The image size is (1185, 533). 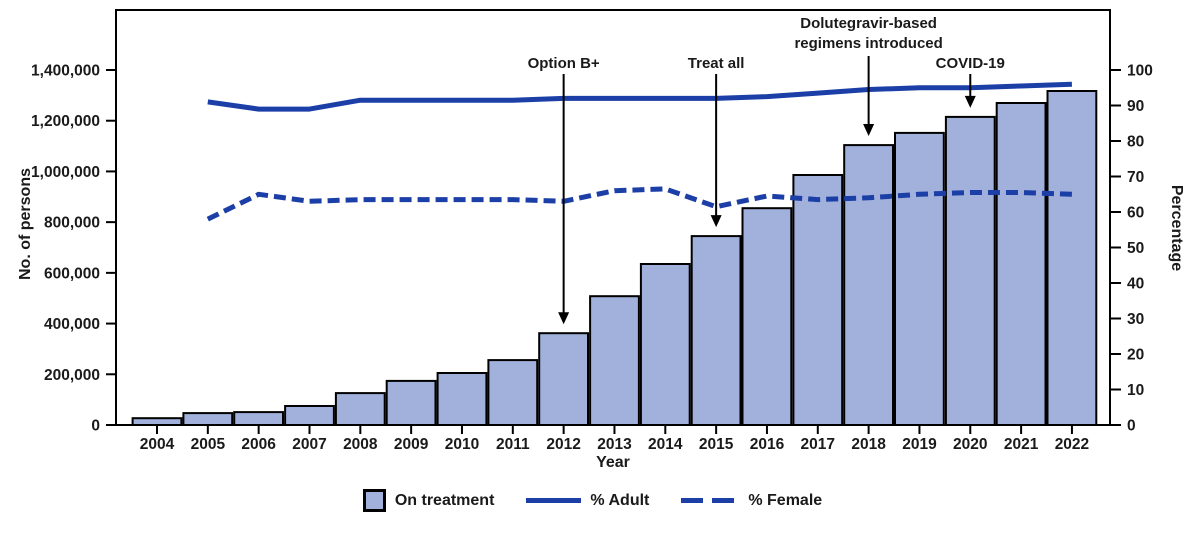 What do you see at coordinates (360, 409) in the screenshot?
I see `bar-2008` at bounding box center [360, 409].